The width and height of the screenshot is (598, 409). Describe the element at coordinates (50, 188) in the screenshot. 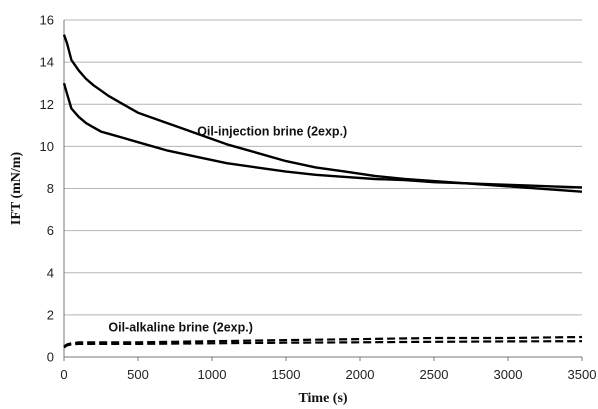

I see `y-tick-label: 8` at that location.